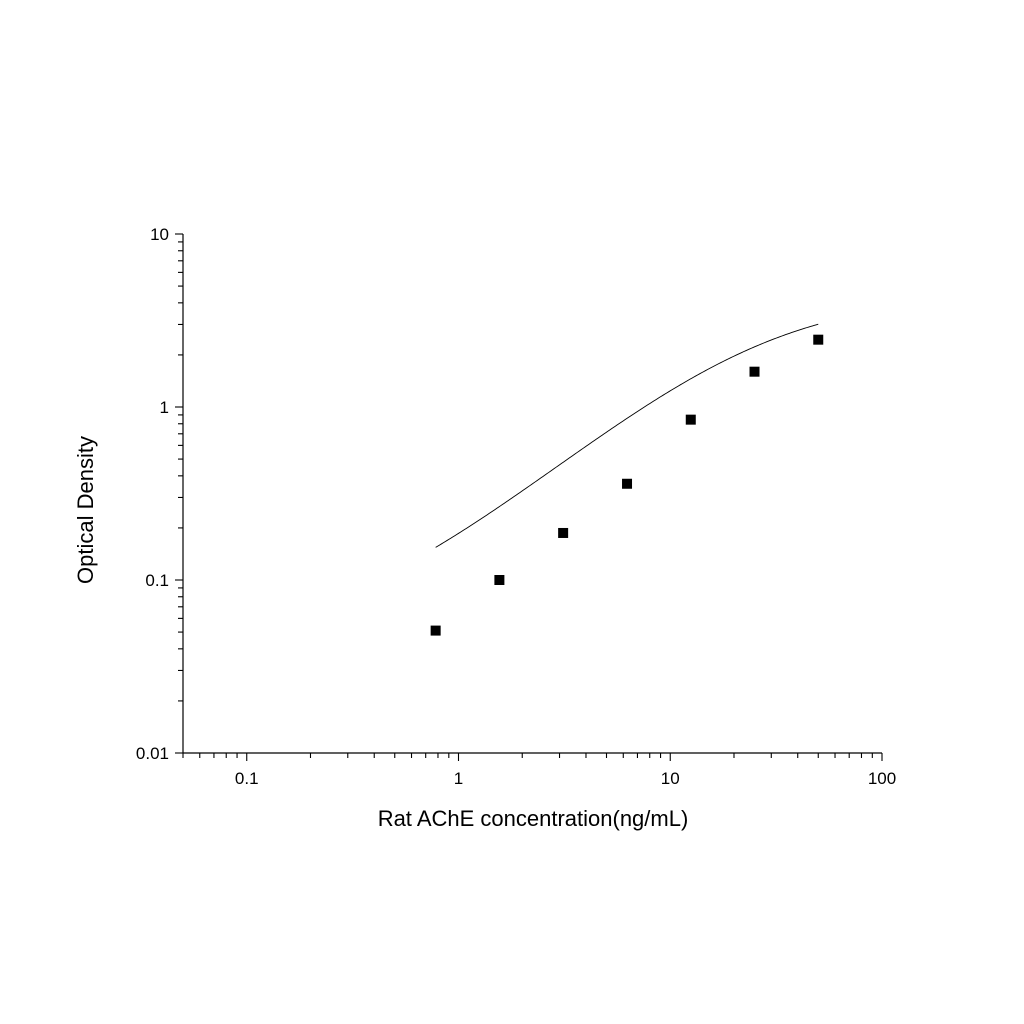 This screenshot has height=1024, width=1024. I want to click on x-tick-label: 1, so click(458, 778).